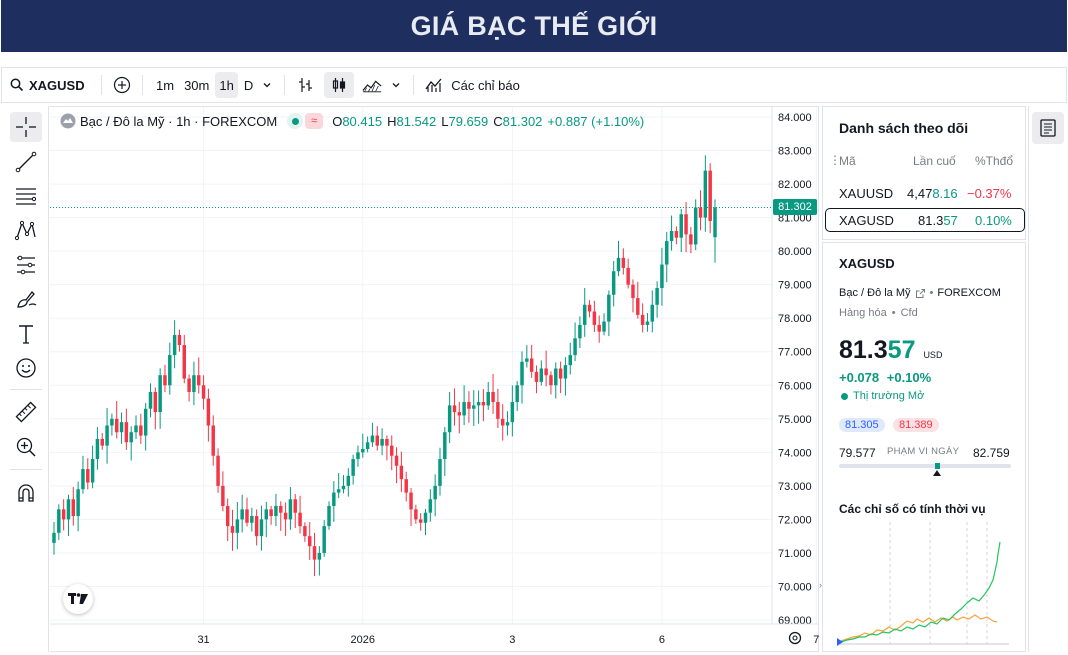 This screenshot has height=655, width=1068. I want to click on last-price-tag: 81.302, so click(795, 207).